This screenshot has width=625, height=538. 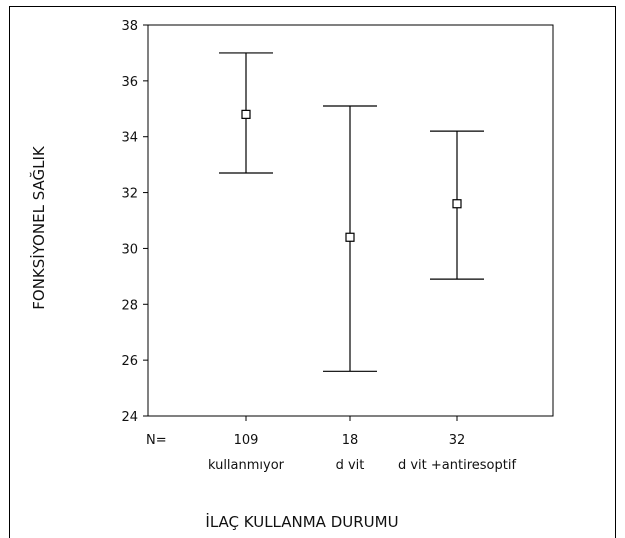 What do you see at coordinates (129, 417) in the screenshot?
I see `y-tick-label-0: 24` at bounding box center [129, 417].